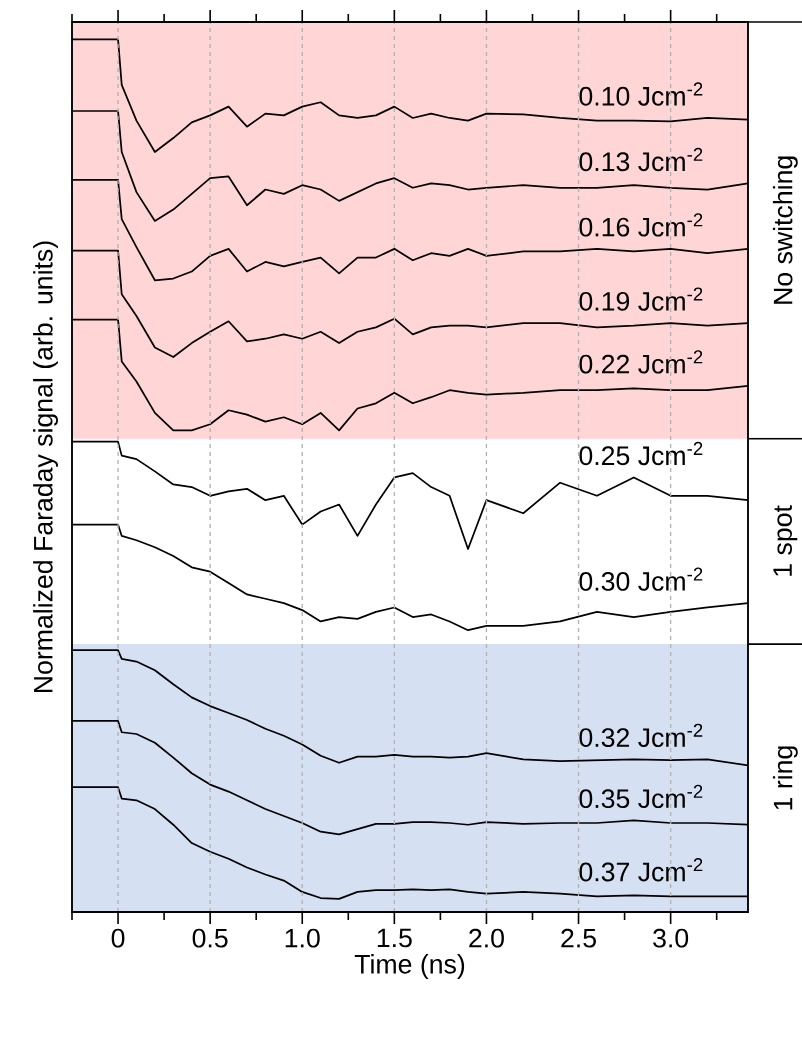  What do you see at coordinates (641, 870) in the screenshot?
I see `series-label: 0.37 Jcm$^{-2}$` at bounding box center [641, 870].